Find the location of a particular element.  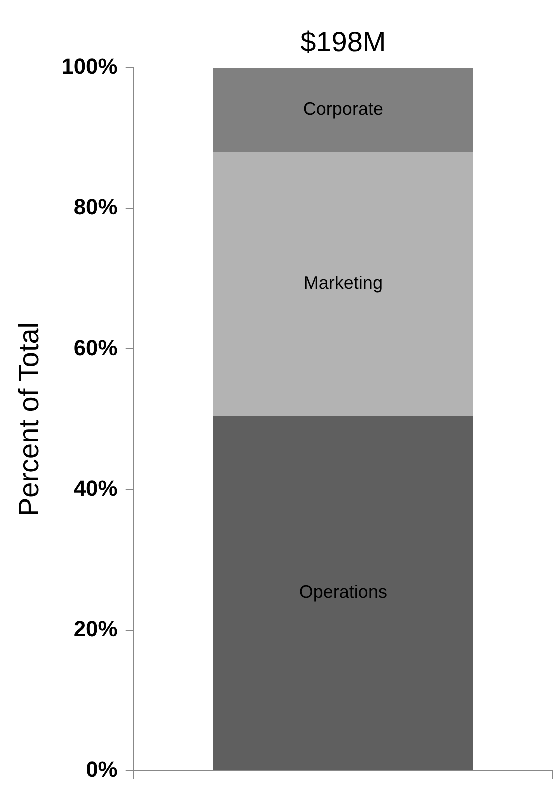

y-tick-label: 40% is located at coordinates (96, 488).